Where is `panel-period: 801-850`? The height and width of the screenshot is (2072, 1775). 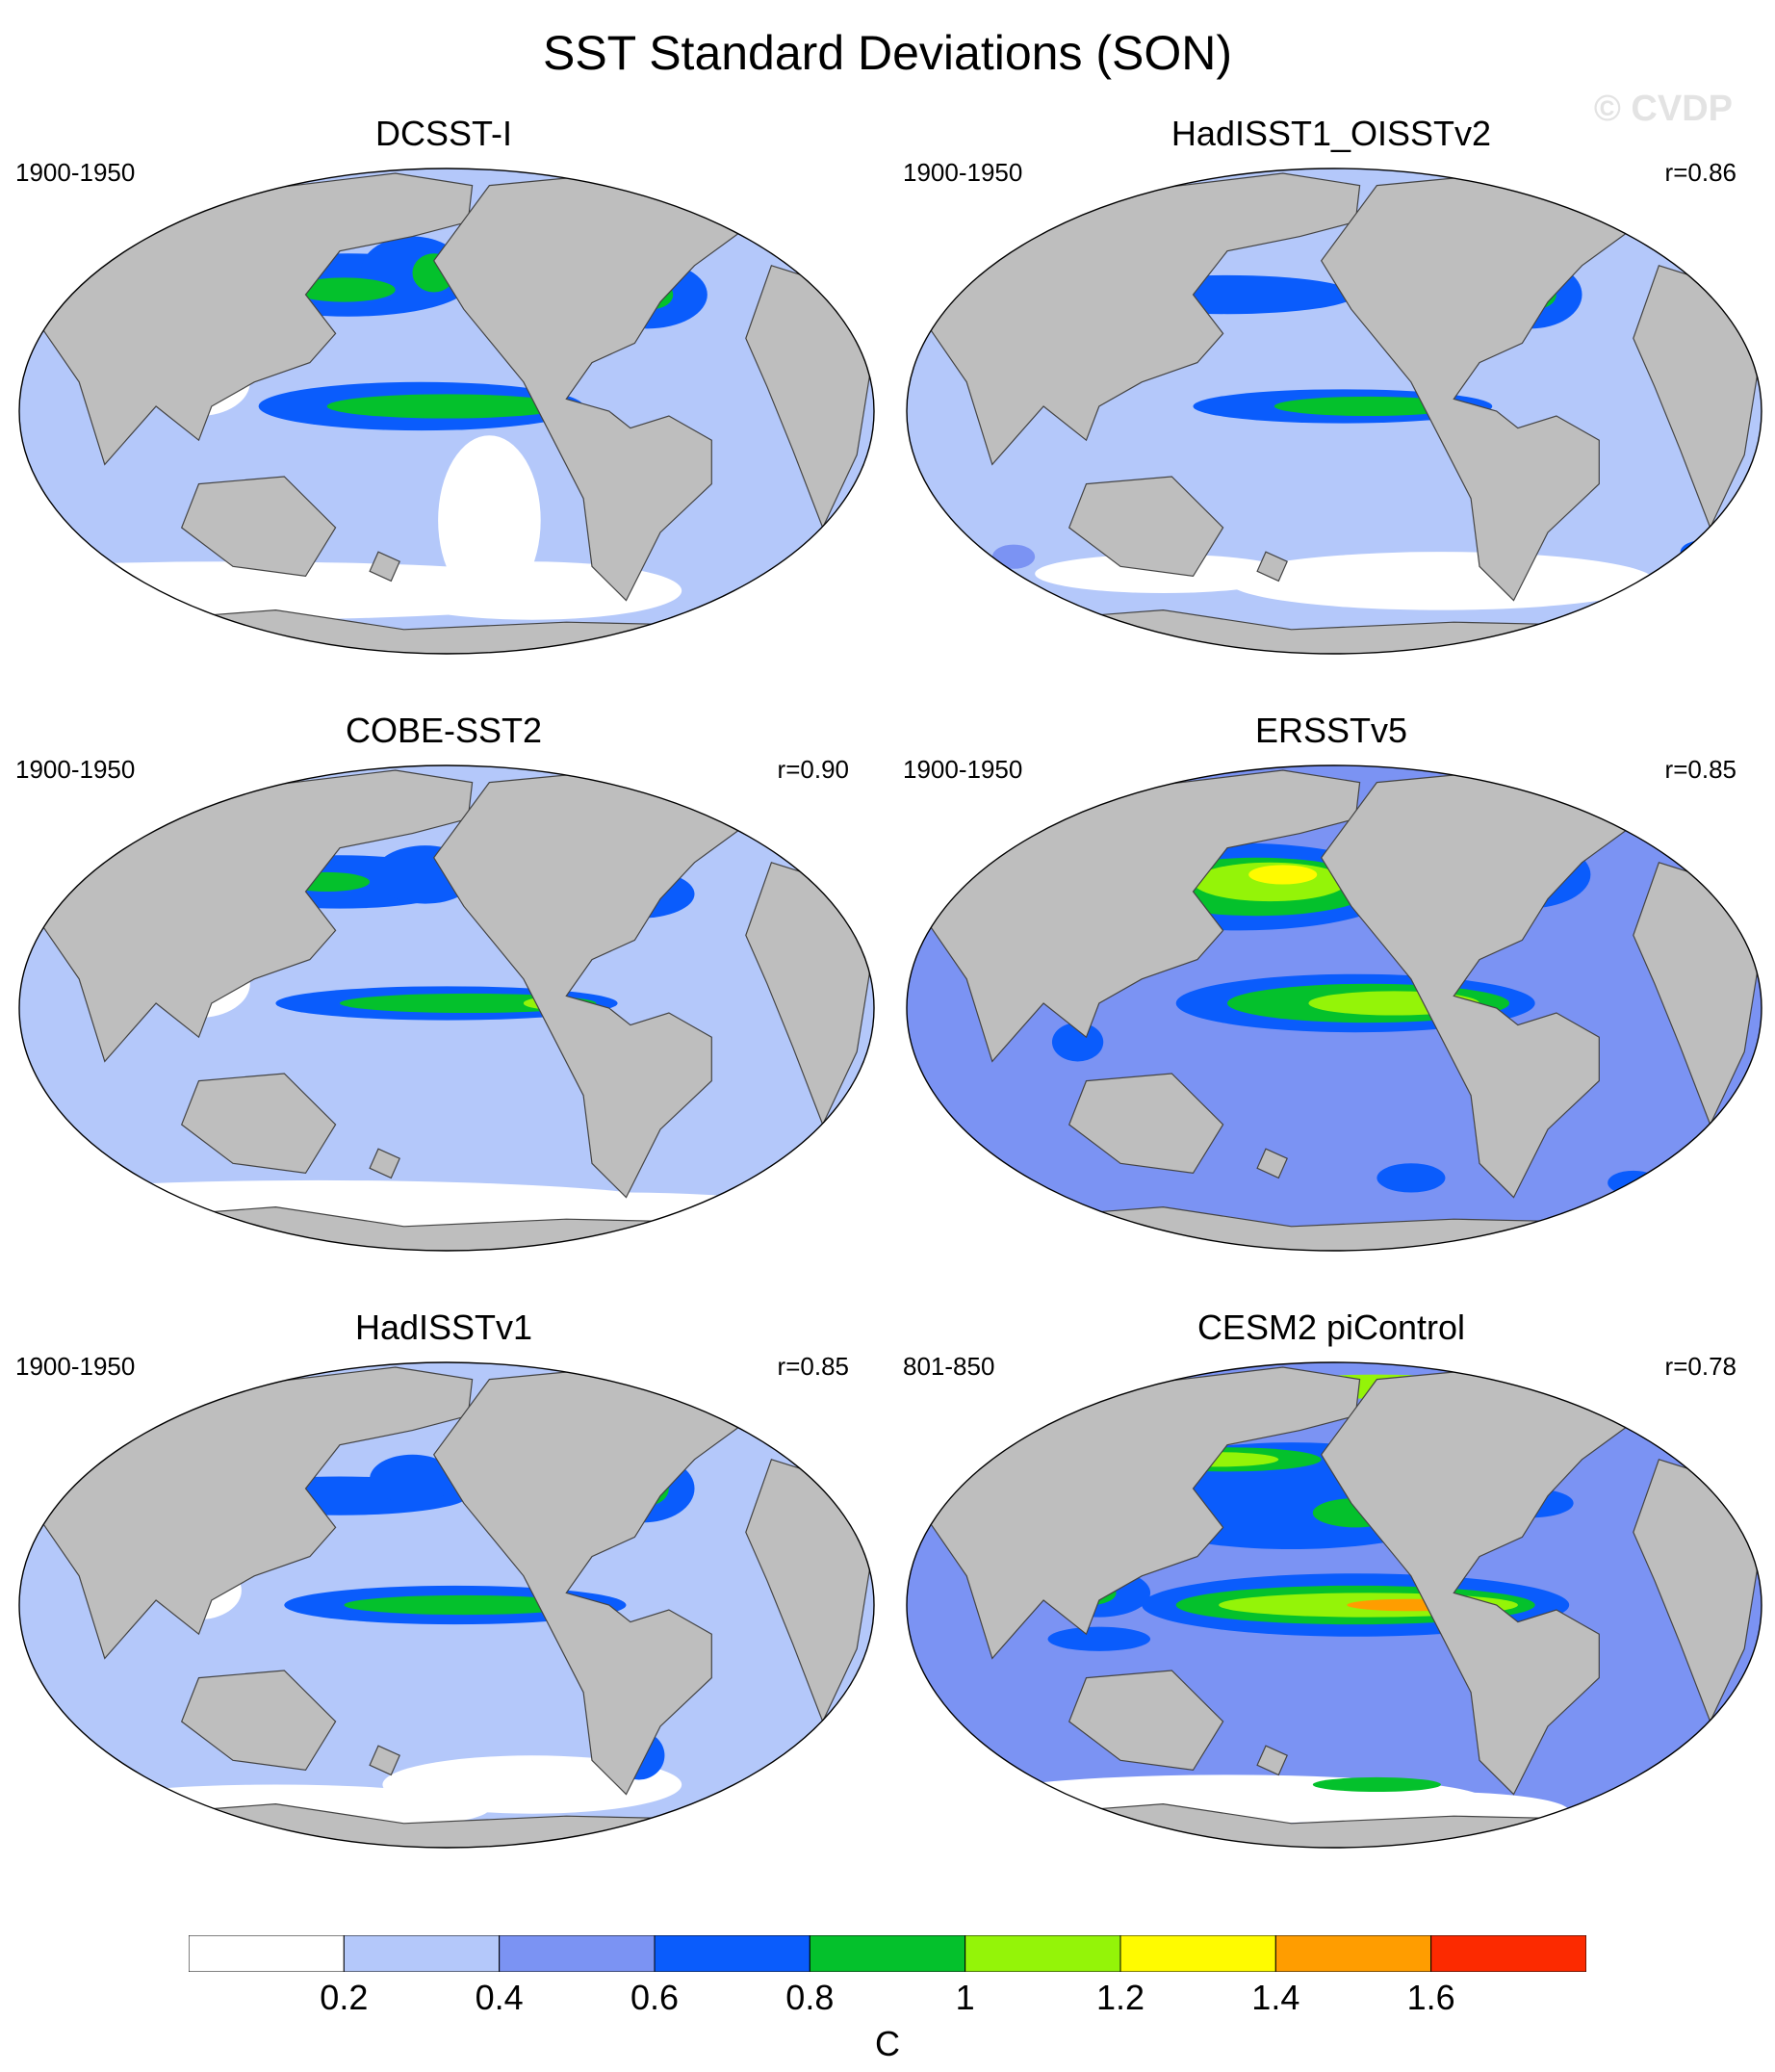
panel-period: 801-850 is located at coordinates (949, 1366).